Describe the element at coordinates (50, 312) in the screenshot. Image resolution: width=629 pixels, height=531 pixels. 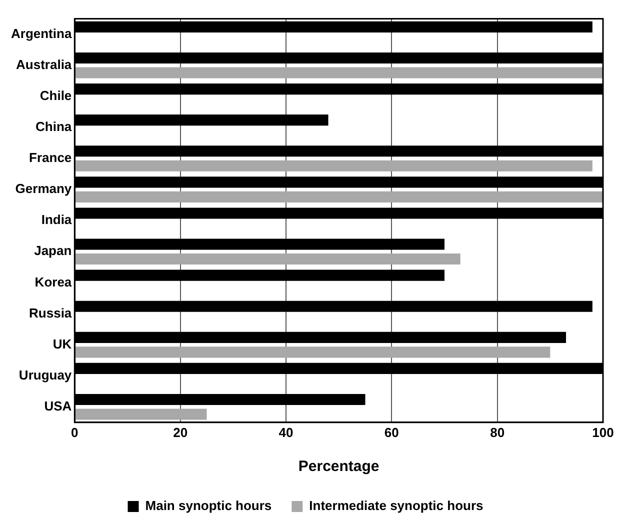
I see `y-tick-label: Russia` at that location.